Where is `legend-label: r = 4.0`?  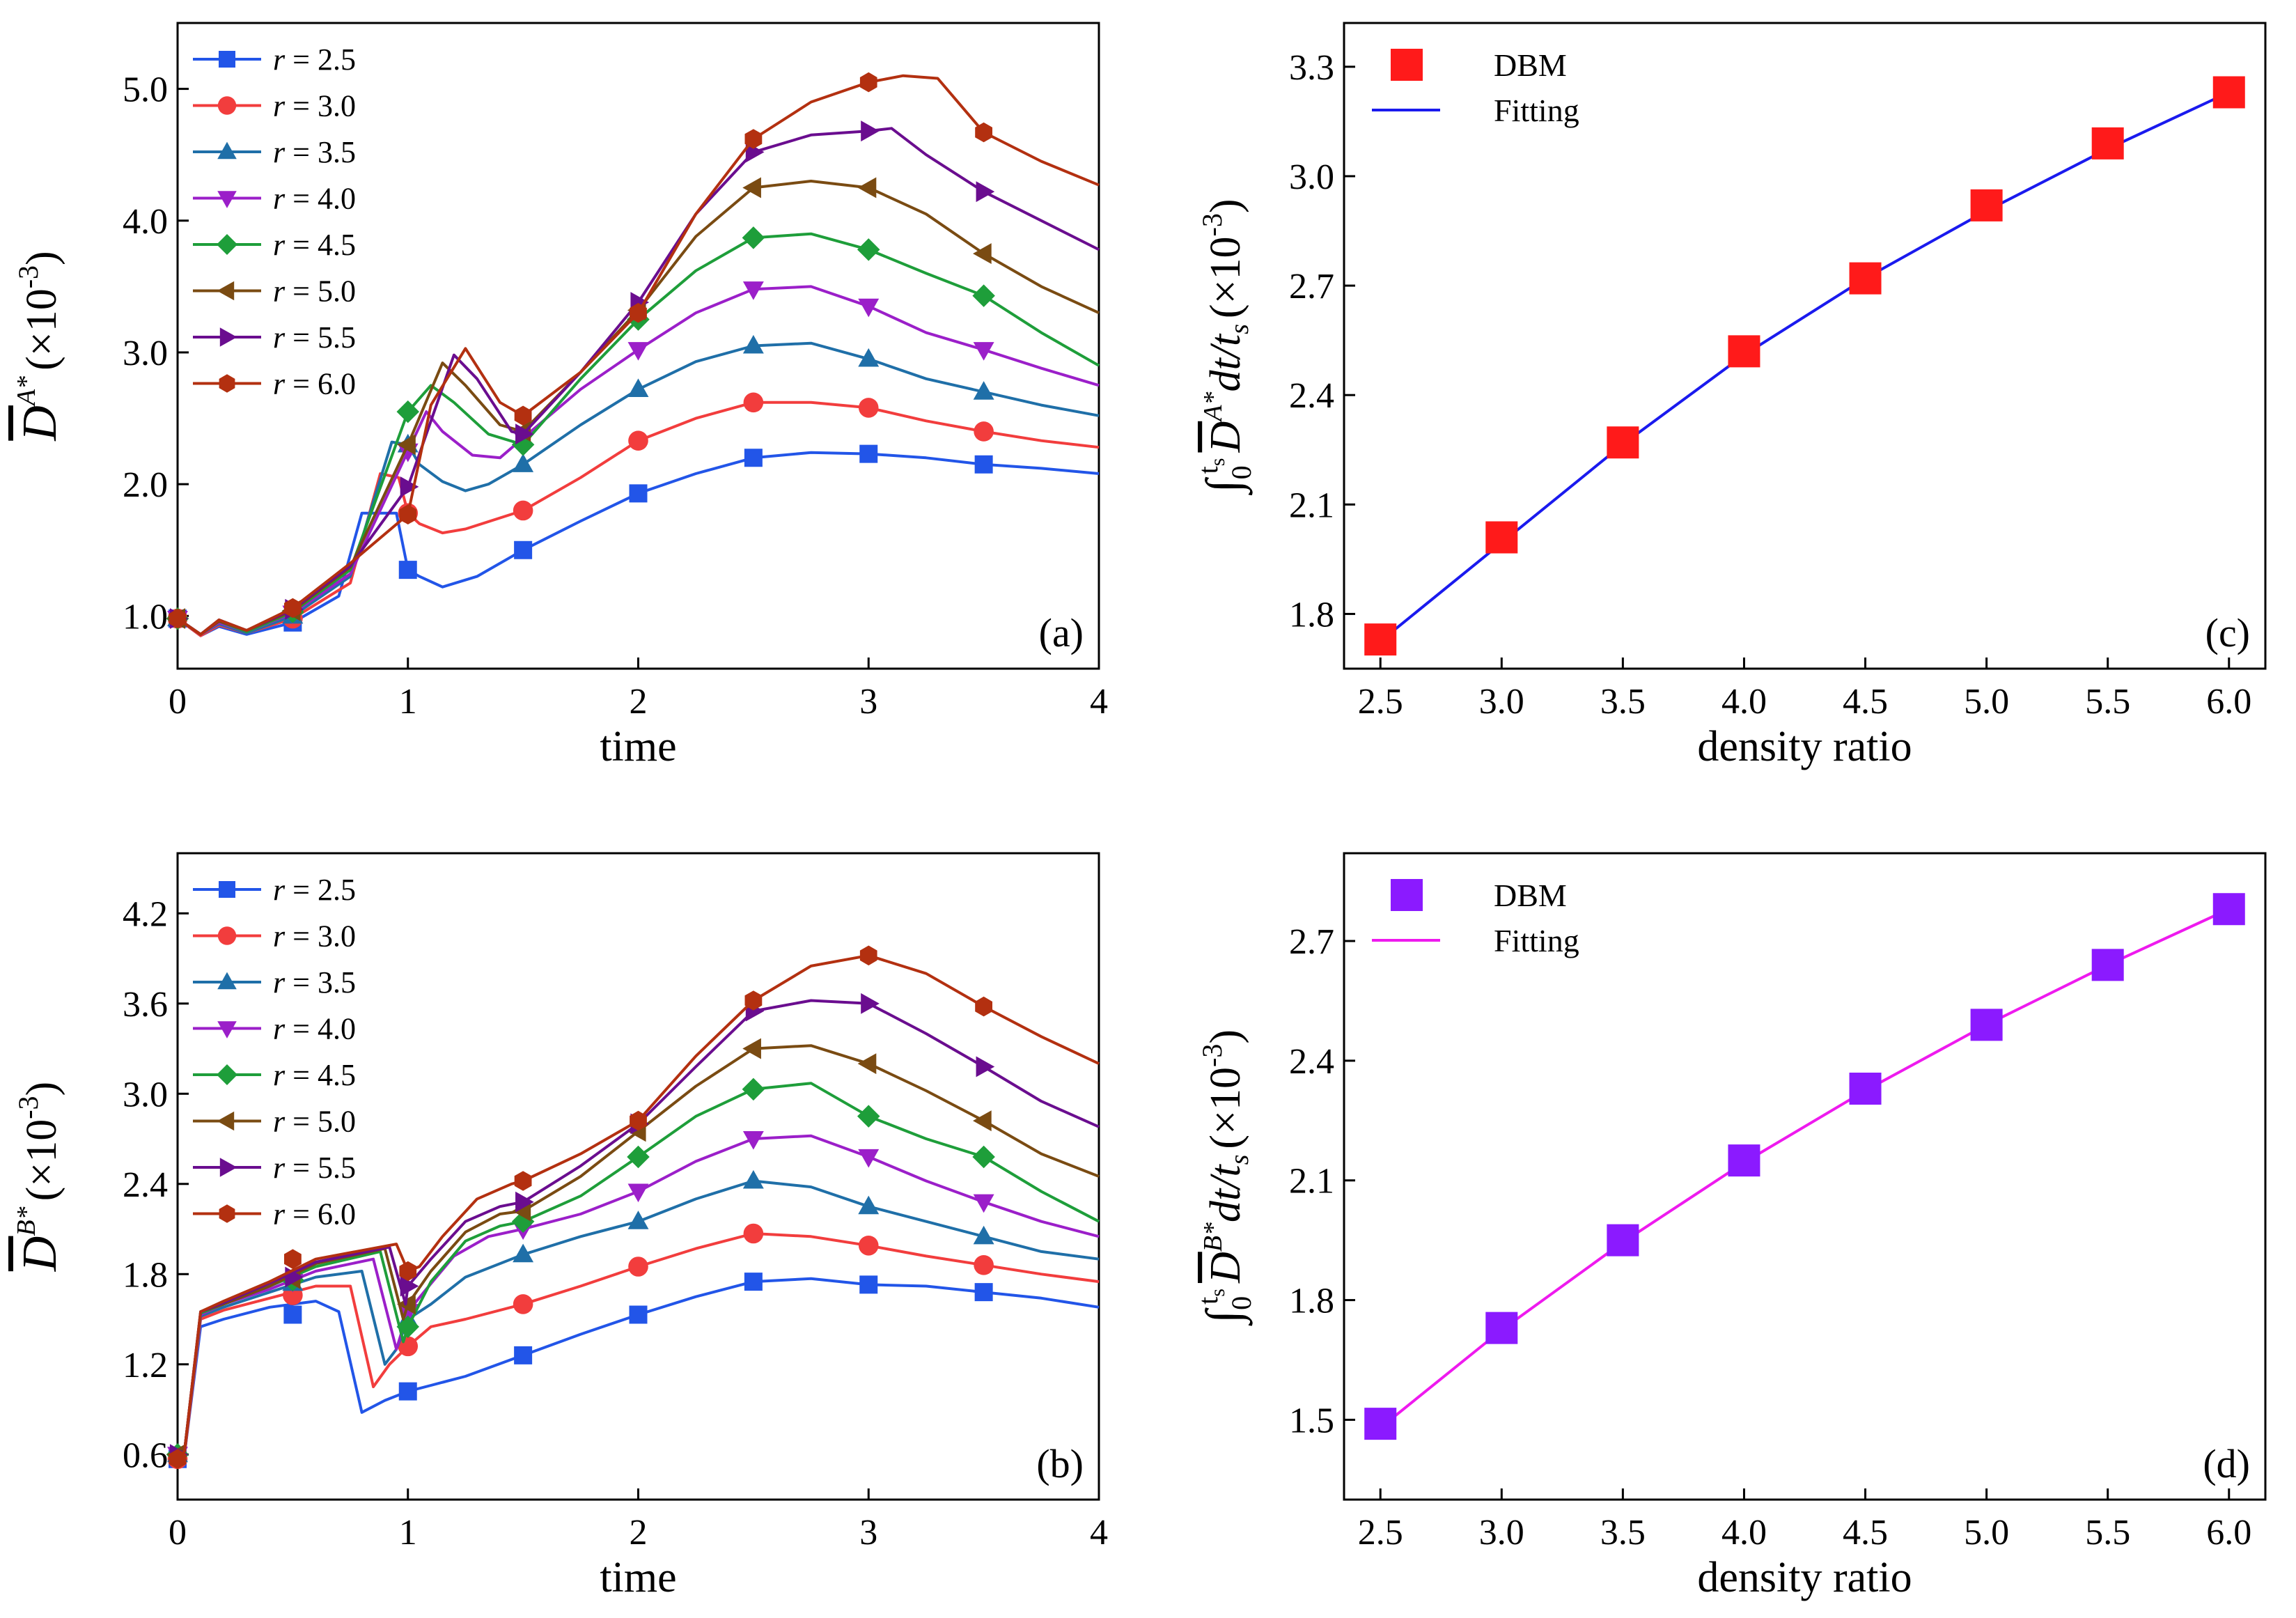 legend-label: r = 4.0 is located at coordinates (314, 199).